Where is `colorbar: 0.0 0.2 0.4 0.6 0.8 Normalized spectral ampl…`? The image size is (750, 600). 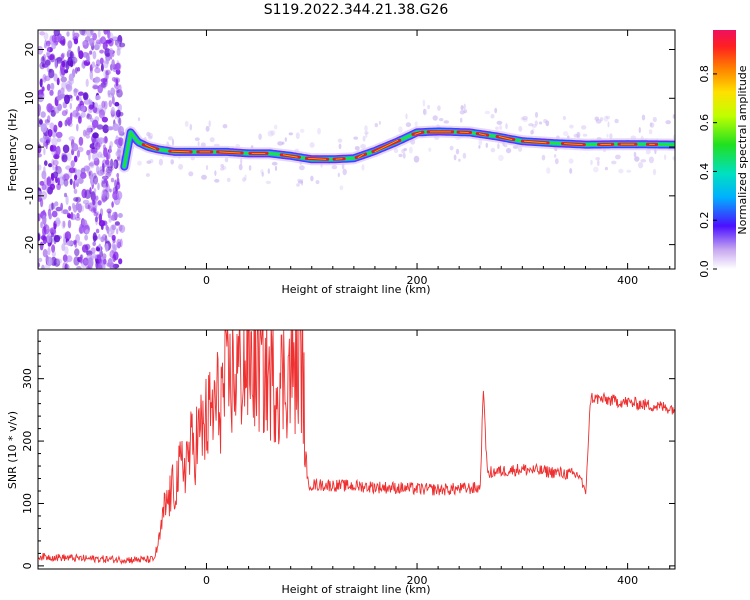 colorbar: 0.0 0.2 0.4 0.6 0.8 Normalized spectral ampl… is located at coordinates (723, 154).